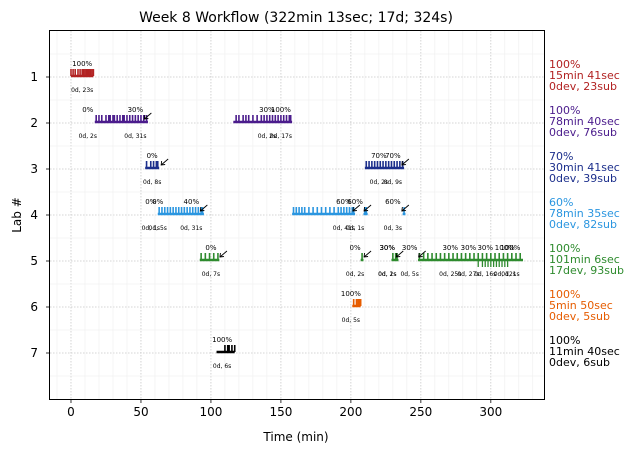 The height and width of the screenshot is (453, 634). What do you see at coordinates (583, 86) in the screenshot?
I see `lab-1-summary-line: 0dev, 23sub` at bounding box center [583, 86].